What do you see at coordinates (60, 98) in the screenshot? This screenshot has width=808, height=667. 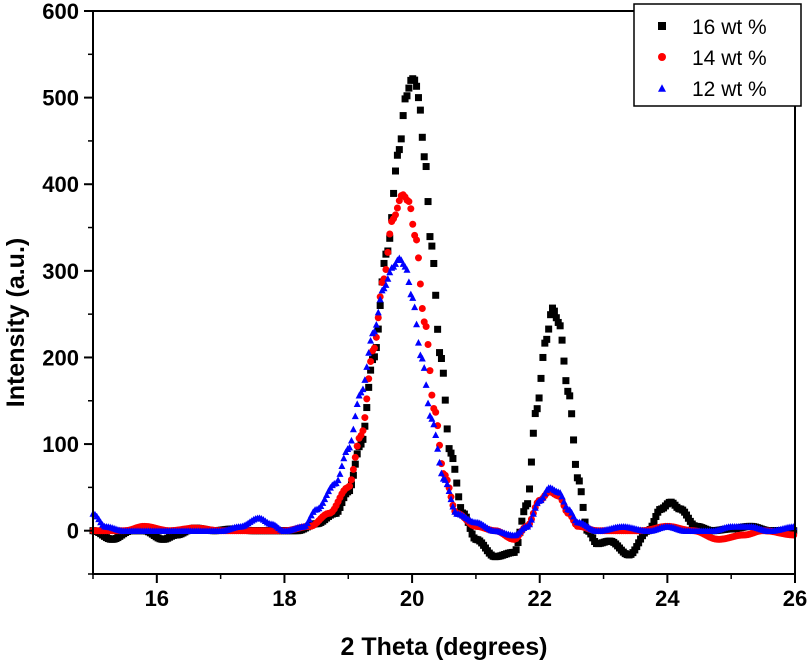 I see `y-tick-label-500: 500` at bounding box center [60, 98].